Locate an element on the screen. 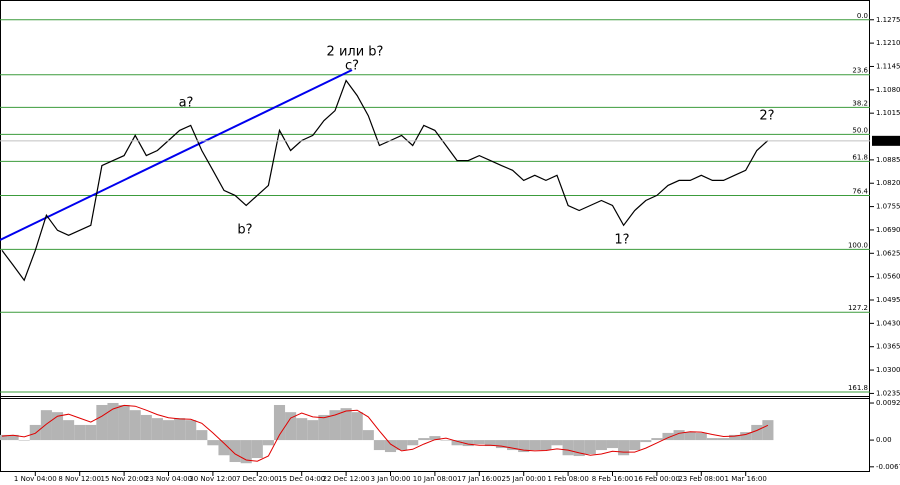  last-price-label: 1.0938 is located at coordinates (887, 141).